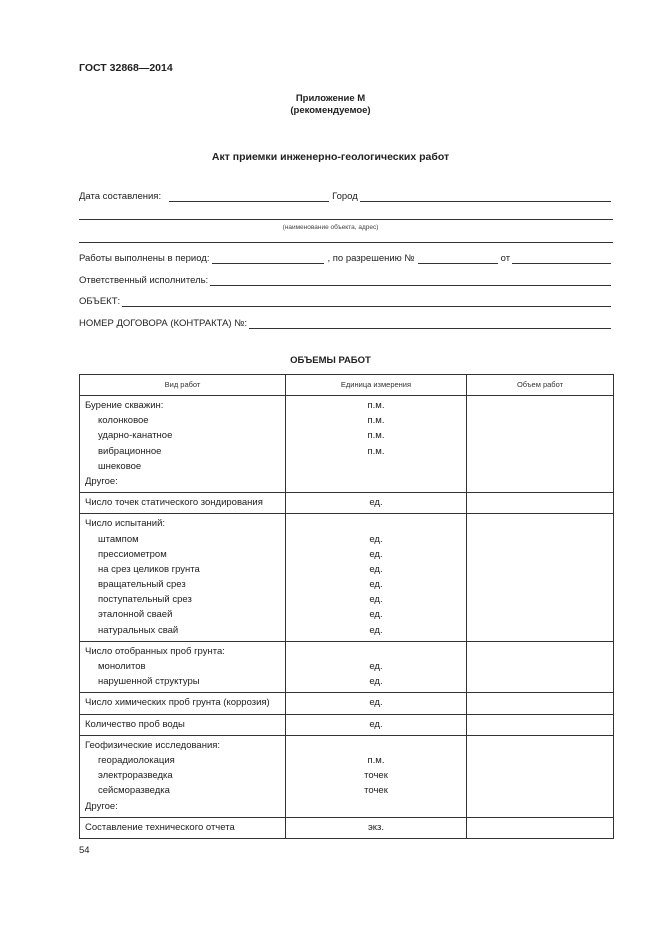  What do you see at coordinates (457, 258) in the screenshot?
I see `permit-field` at bounding box center [457, 258].